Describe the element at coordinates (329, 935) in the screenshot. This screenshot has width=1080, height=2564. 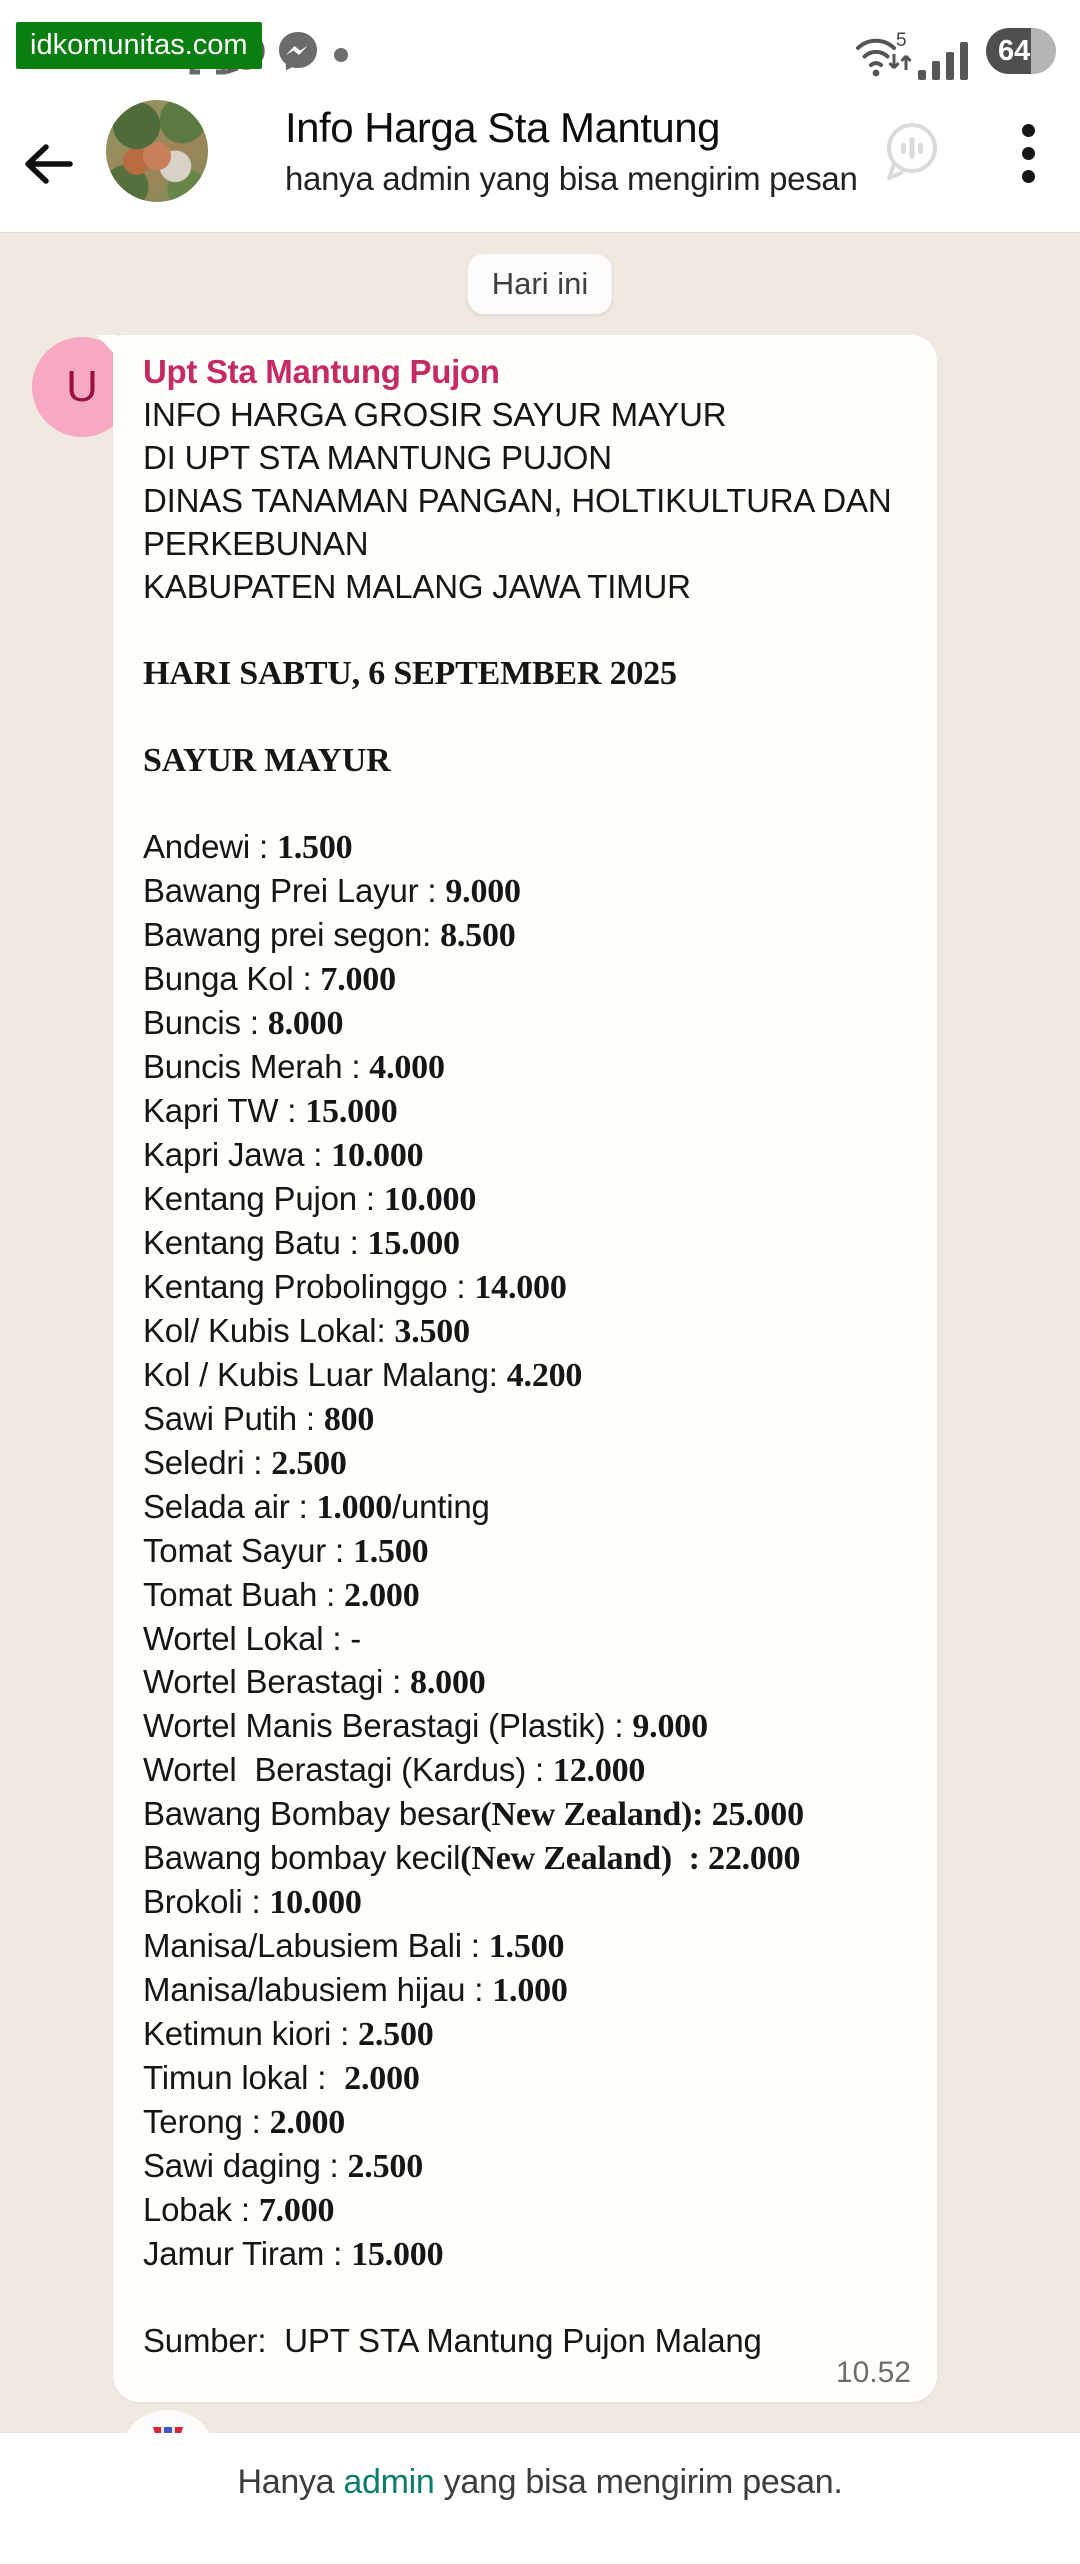
I see `message-line: Bawang prei segon: 8.500` at that location.